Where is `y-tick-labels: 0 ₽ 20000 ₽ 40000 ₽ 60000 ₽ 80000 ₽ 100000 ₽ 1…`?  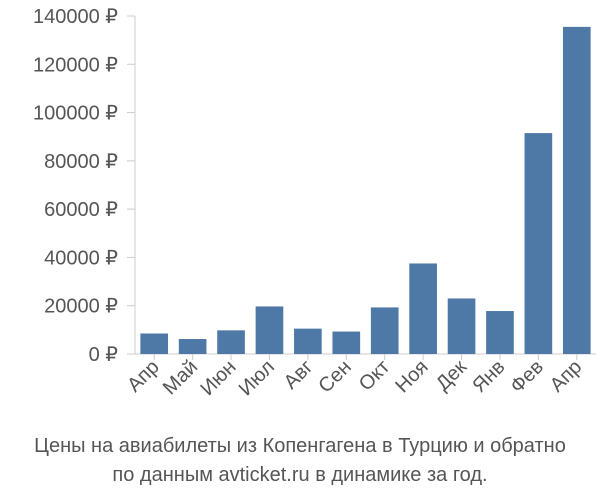
y-tick-labels: 0 ₽ 20000 ₽ 40000 ₽ 60000 ₽ 80000 ₽ 100000 ₽ 1… is located at coordinates (75, 186).